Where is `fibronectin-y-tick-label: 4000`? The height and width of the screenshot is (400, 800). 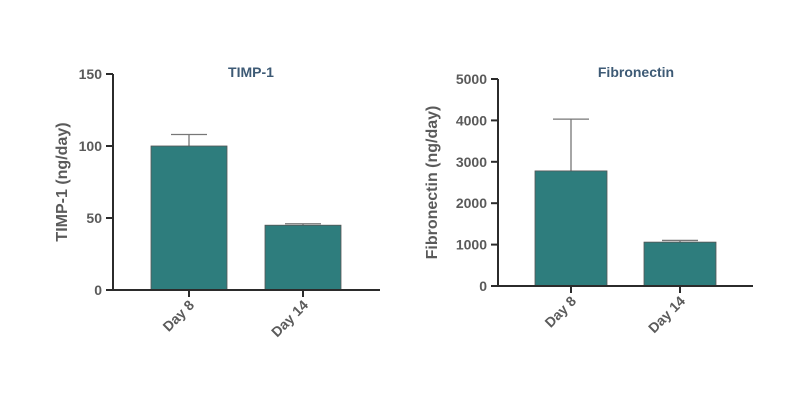
fibronectin-y-tick-label: 4000 is located at coordinates (471, 120).